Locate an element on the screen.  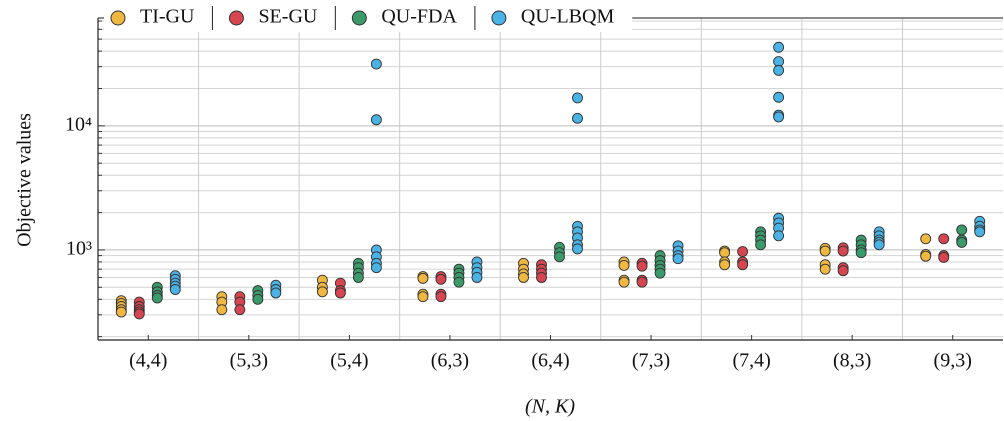
x-tick-label: (4,4) is located at coordinates (148, 361).